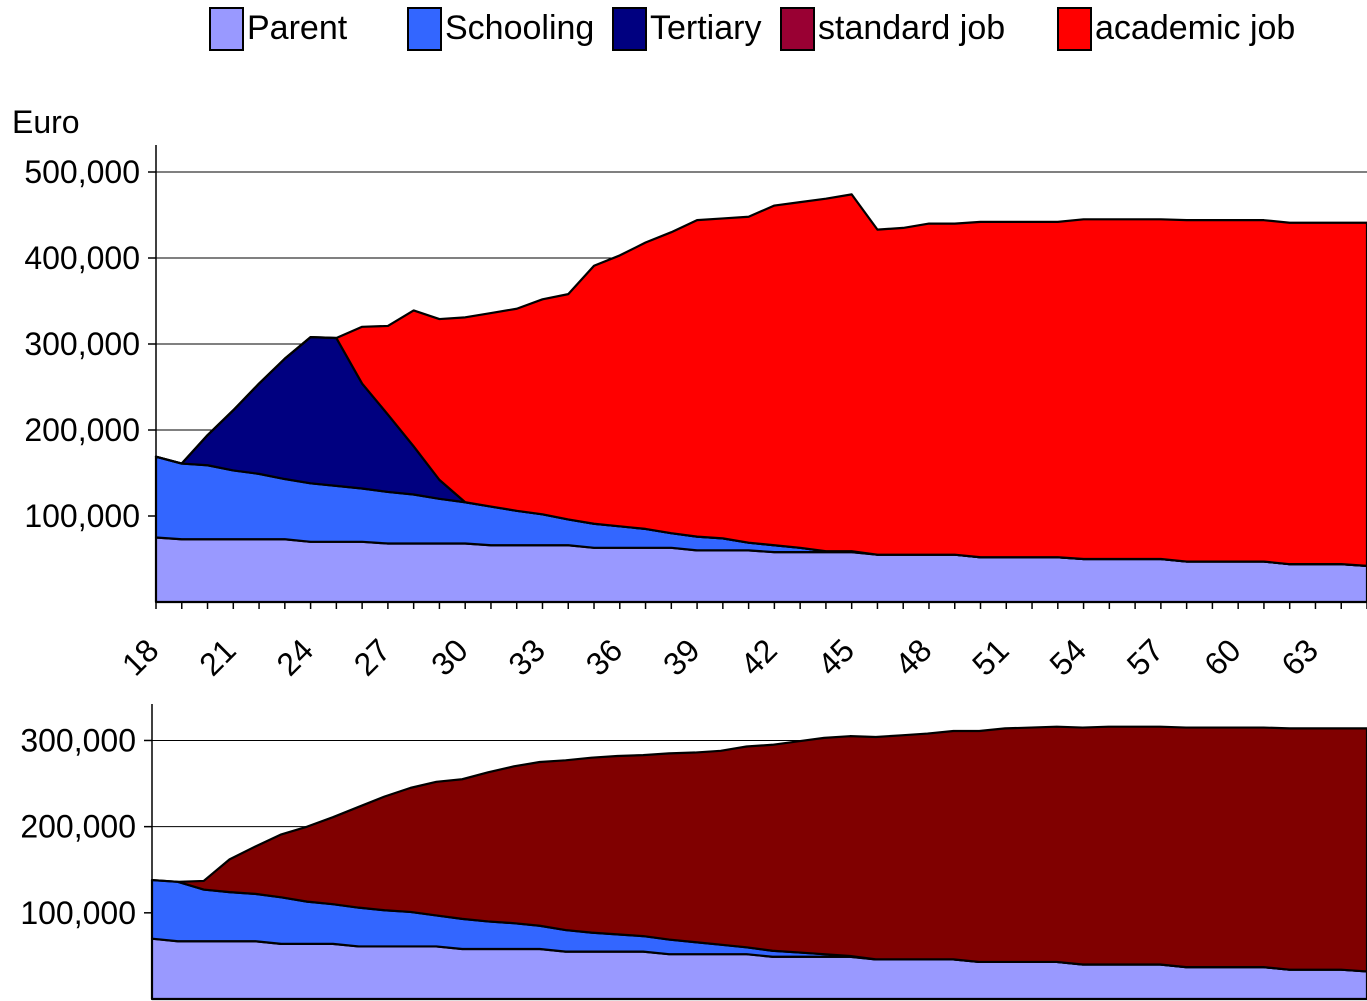  Describe the element at coordinates (140, 657) in the screenshot. I see `x-tick-label: 18` at that location.